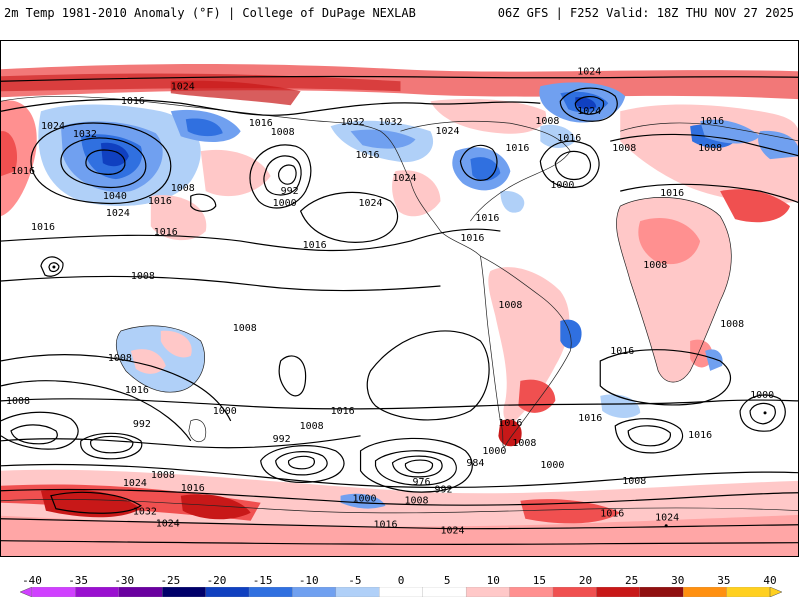 This screenshot has height=600, width=800. I want to click on colorbar-max-arrow, so click(775, 592).